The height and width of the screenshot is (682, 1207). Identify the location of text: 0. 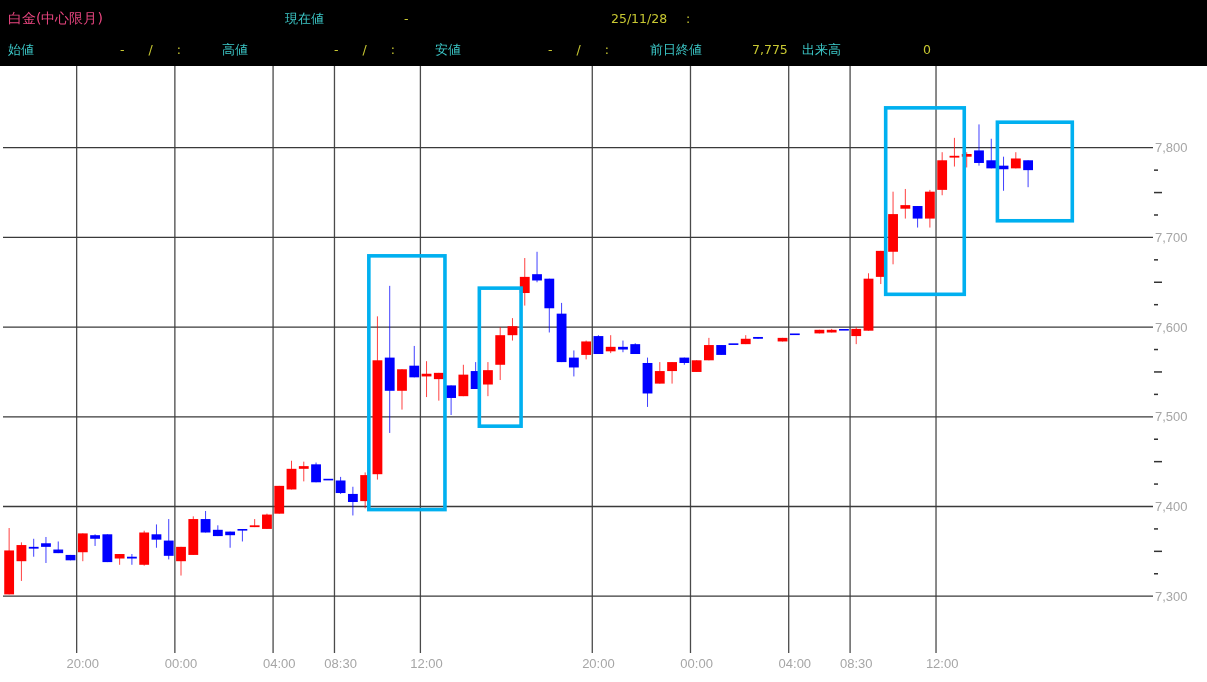
(927, 49).